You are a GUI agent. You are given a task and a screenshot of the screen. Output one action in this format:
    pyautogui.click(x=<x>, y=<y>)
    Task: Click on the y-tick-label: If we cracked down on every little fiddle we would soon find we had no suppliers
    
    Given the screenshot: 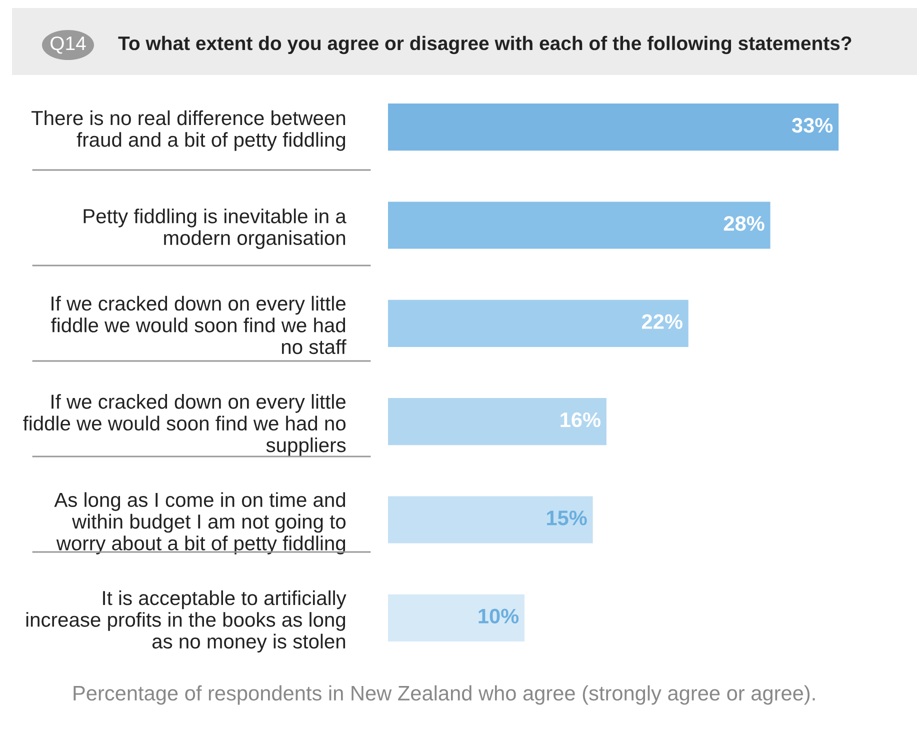 What is the action you would take?
    pyautogui.click(x=184, y=425)
    